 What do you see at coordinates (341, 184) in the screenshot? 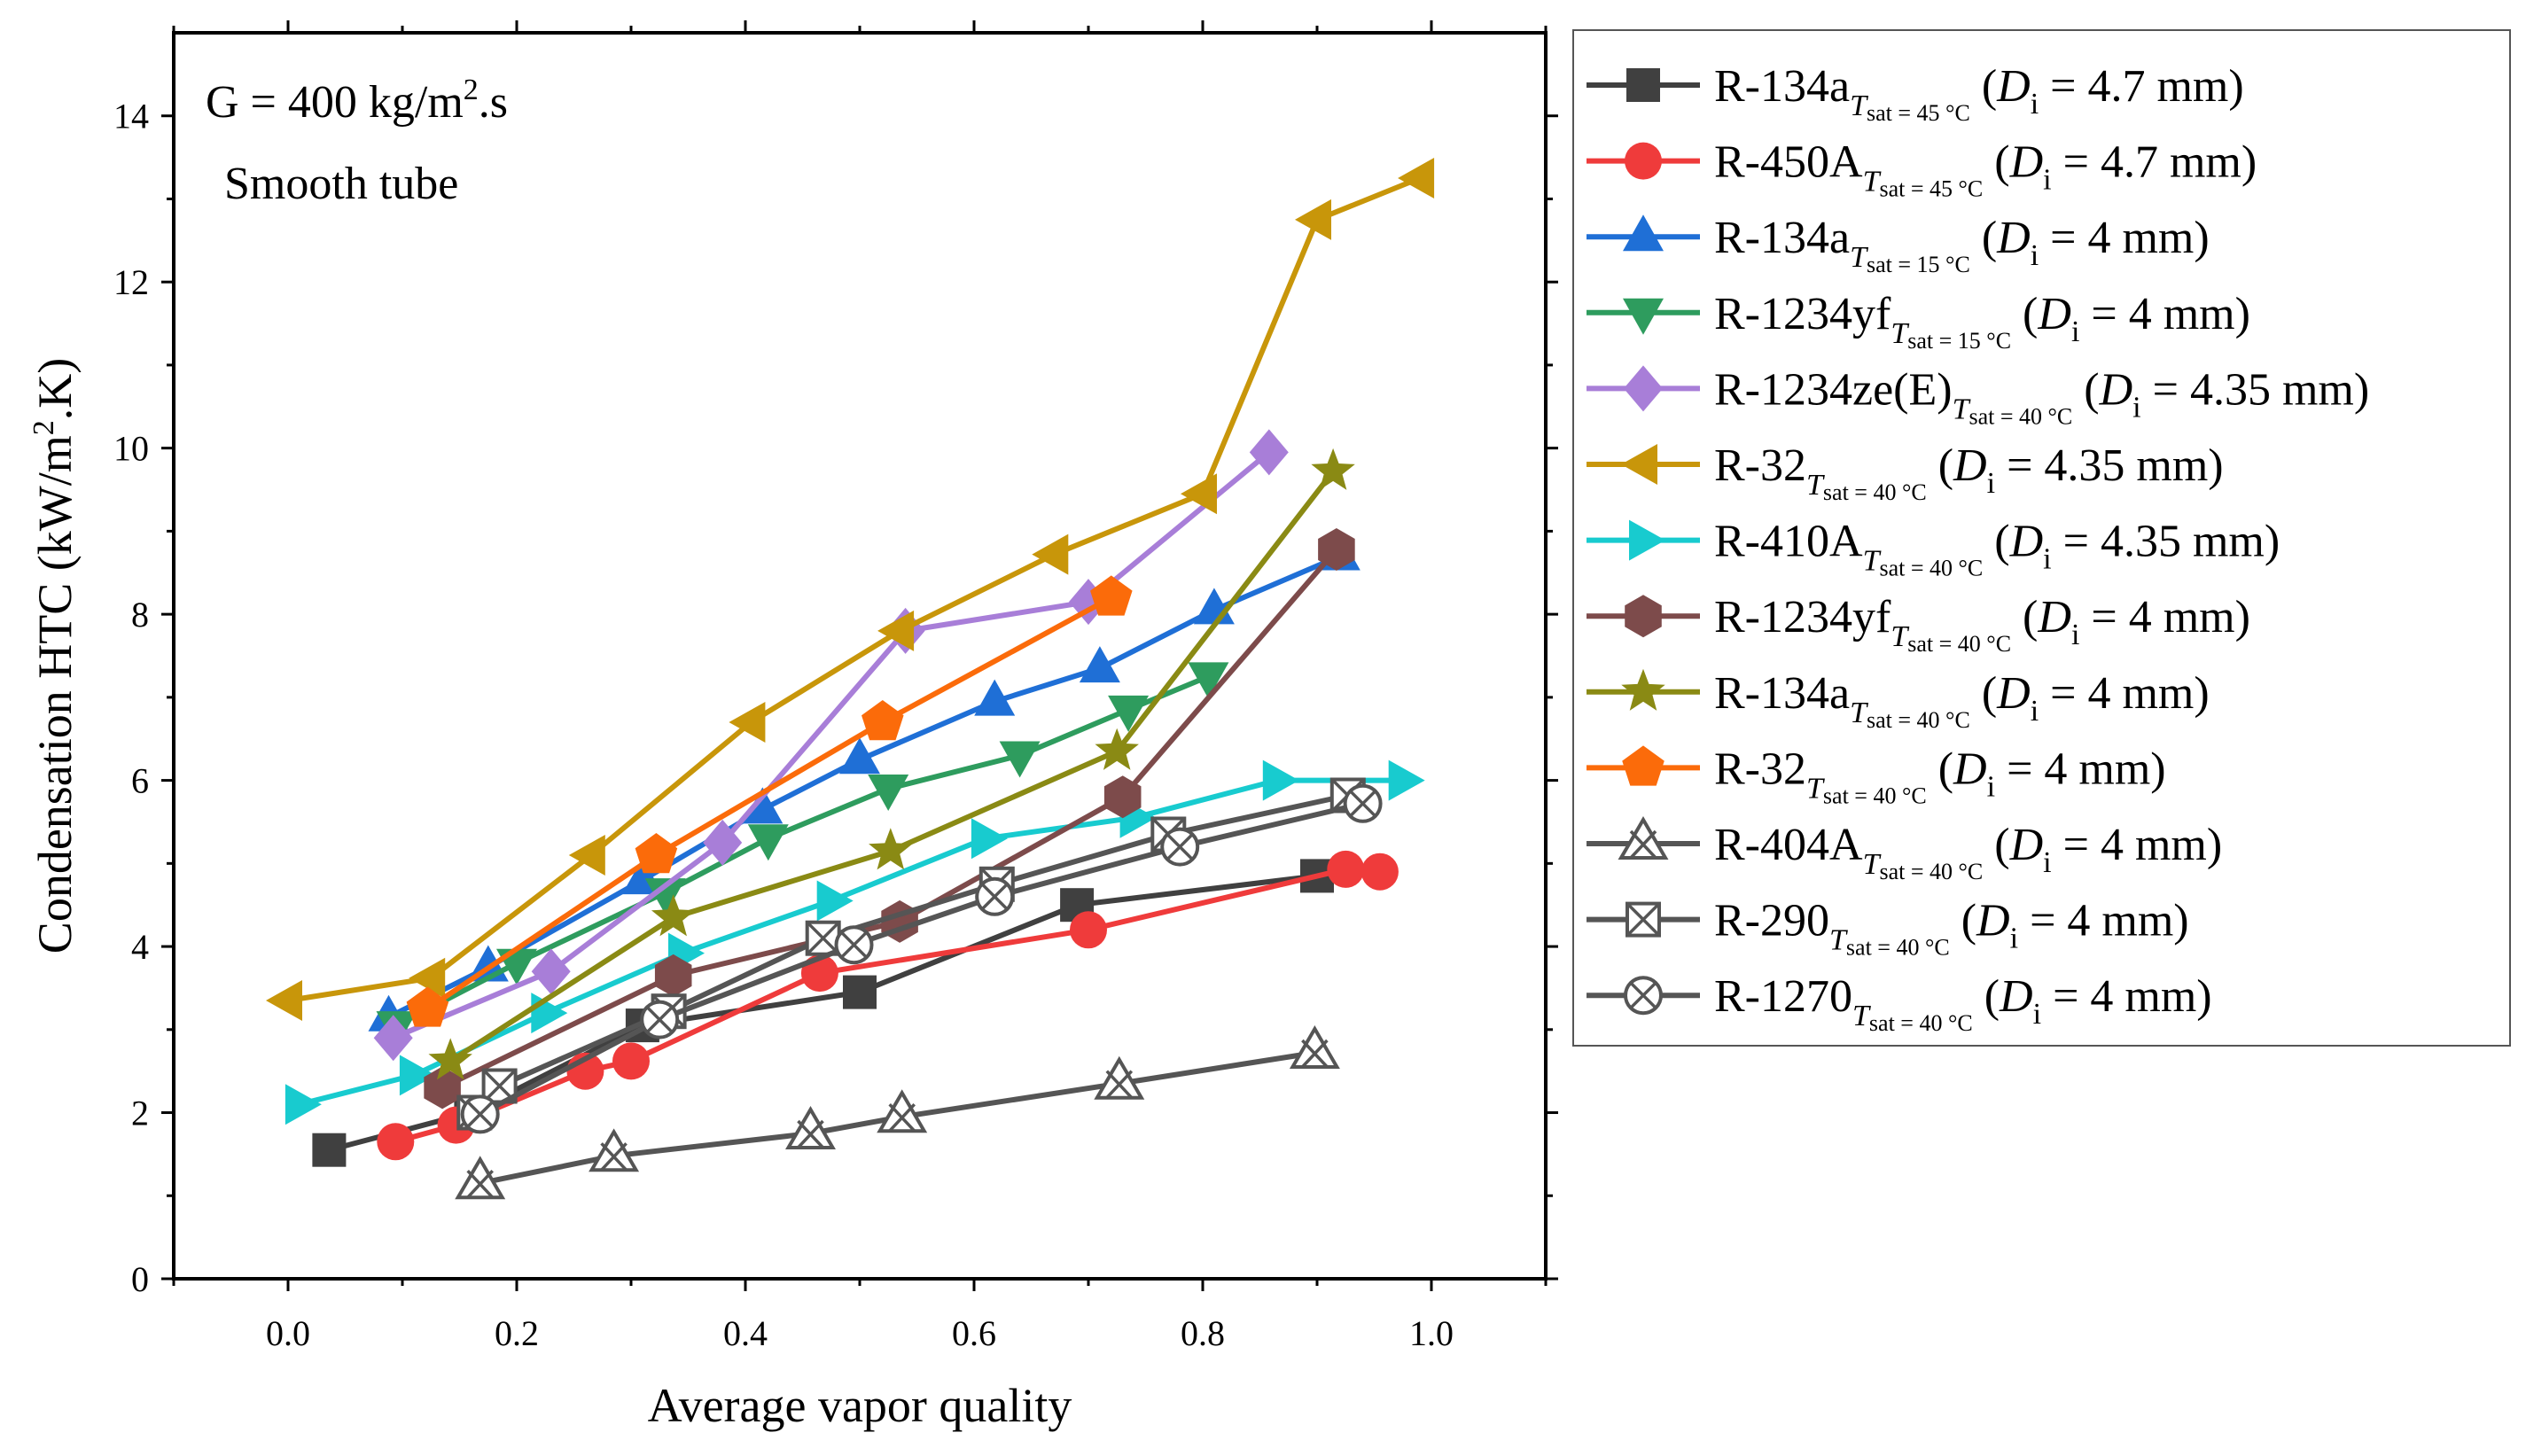
I see `annotation-tube-type: Smooth tube` at bounding box center [341, 184].